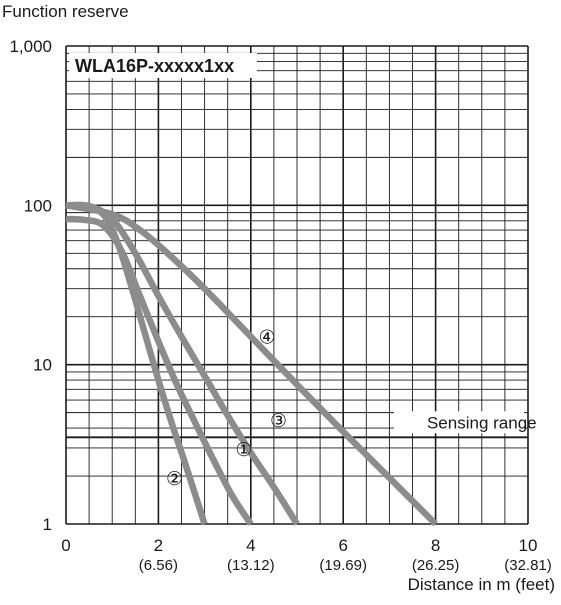 The width and height of the screenshot is (561, 605). What do you see at coordinates (528, 545) in the screenshot?
I see `x-tick-label: 10` at bounding box center [528, 545].